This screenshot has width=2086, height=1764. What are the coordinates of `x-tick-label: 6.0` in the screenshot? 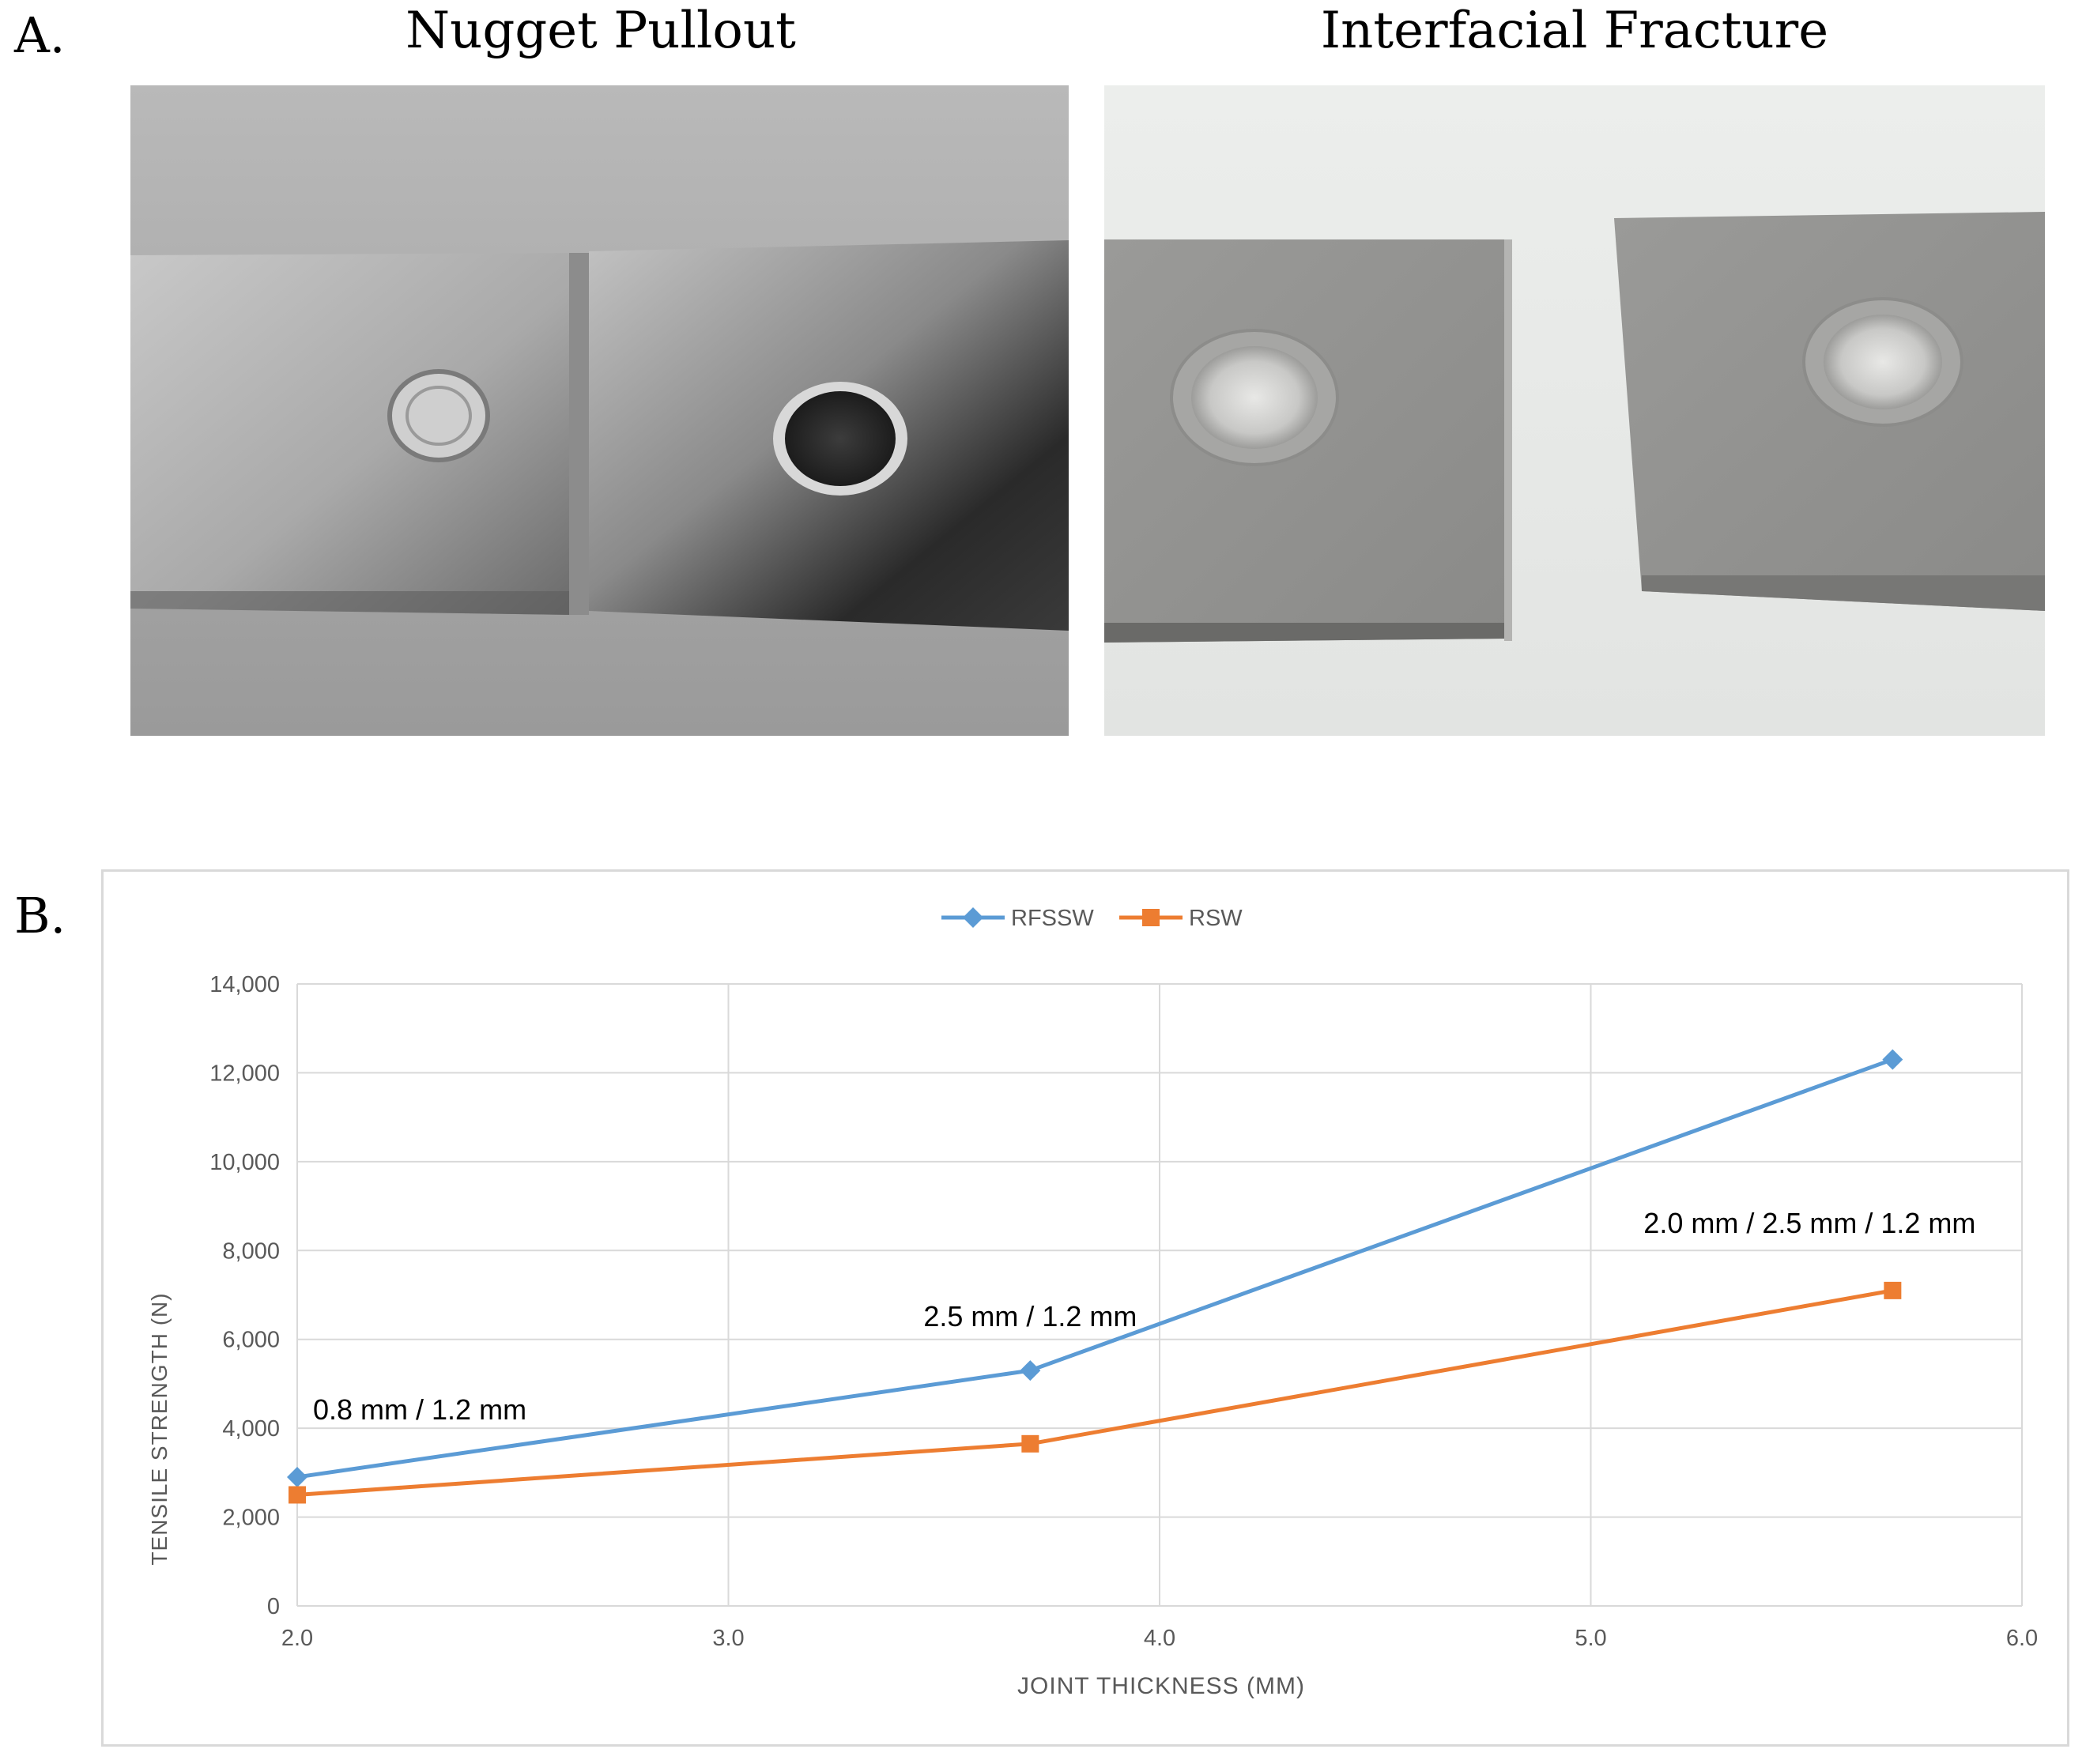 It's located at (2022, 1638).